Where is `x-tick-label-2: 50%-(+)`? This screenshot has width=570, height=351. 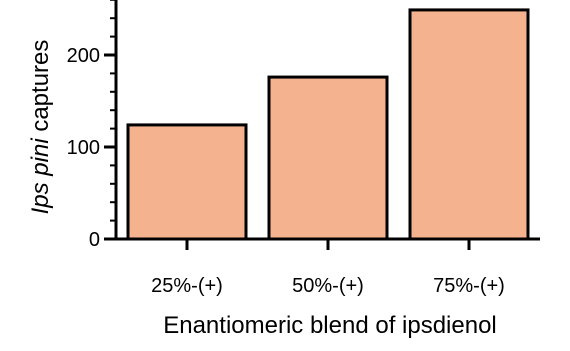
x-tick-label-2: 50%-(+) is located at coordinates (328, 286).